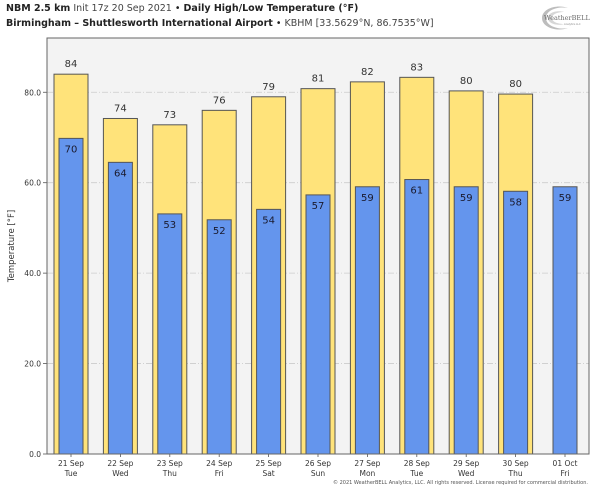 The height and width of the screenshot is (493, 600). What do you see at coordinates (318, 79) in the screenshot?
I see `high-temp-label: 81` at bounding box center [318, 79].